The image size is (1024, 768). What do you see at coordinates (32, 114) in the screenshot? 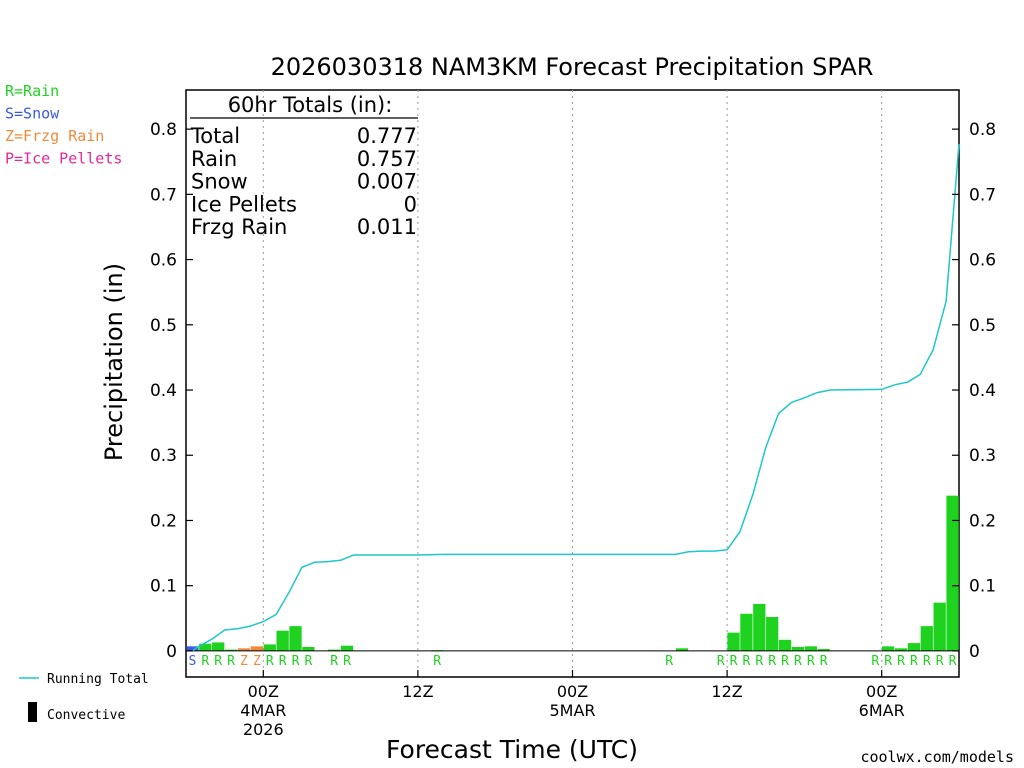
I see `legend-type-s: S=Snow` at bounding box center [32, 114].